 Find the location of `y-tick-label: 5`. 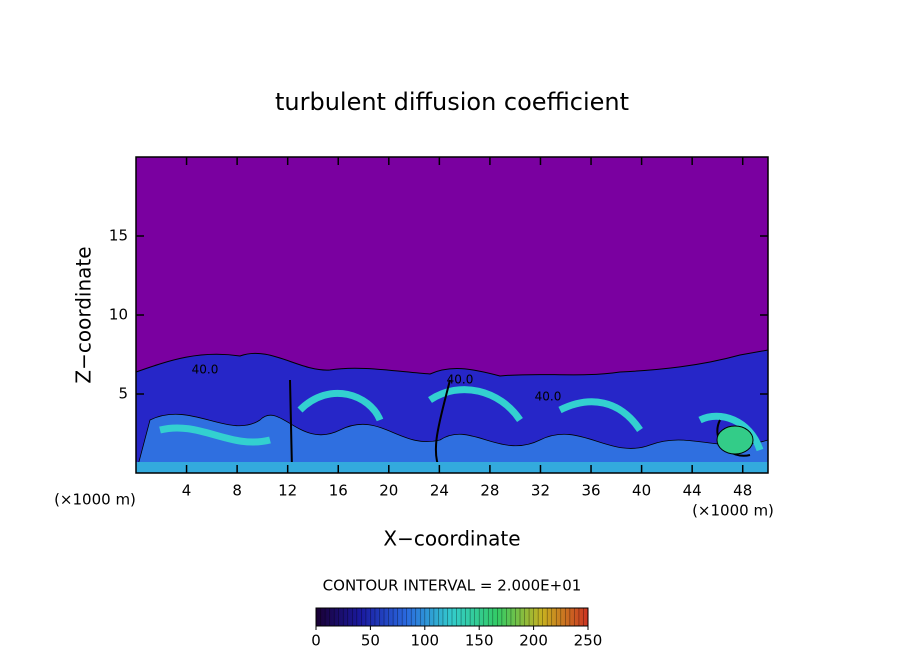

y-tick-label: 5 is located at coordinates (123, 394).